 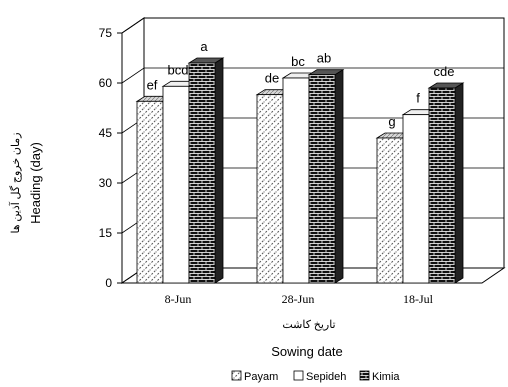 I want to click on y-axis-label-fa: زمان خروج گل آذین ها, so click(x=15, y=182).